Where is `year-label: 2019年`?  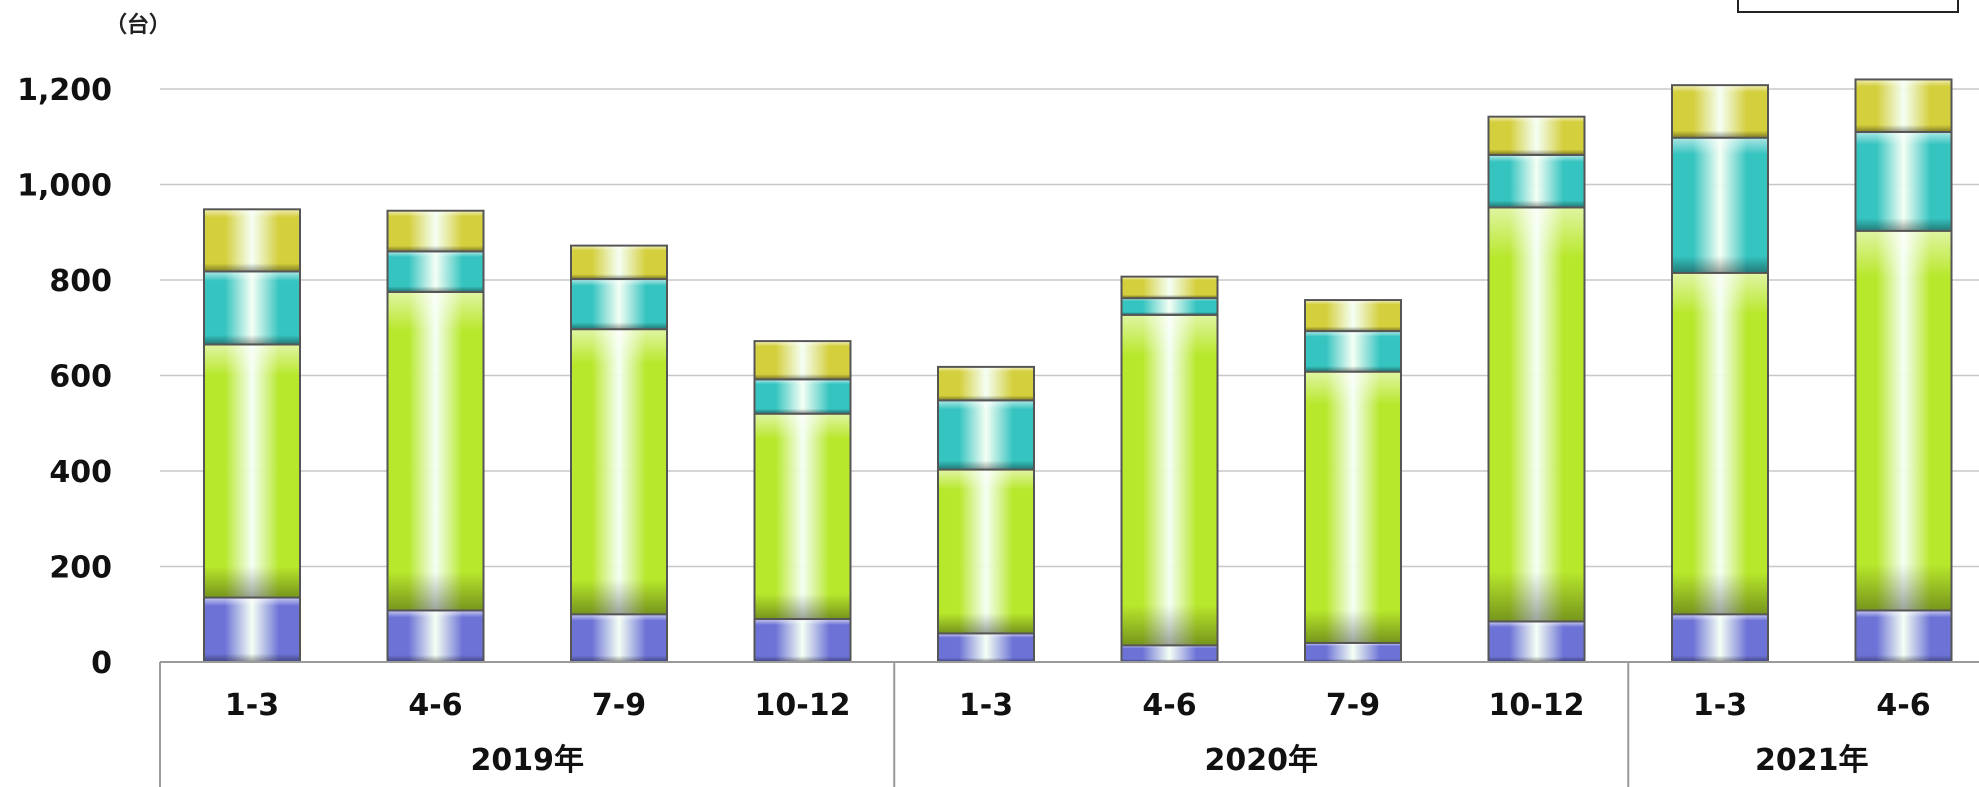 year-label: 2019年 is located at coordinates (528, 760).